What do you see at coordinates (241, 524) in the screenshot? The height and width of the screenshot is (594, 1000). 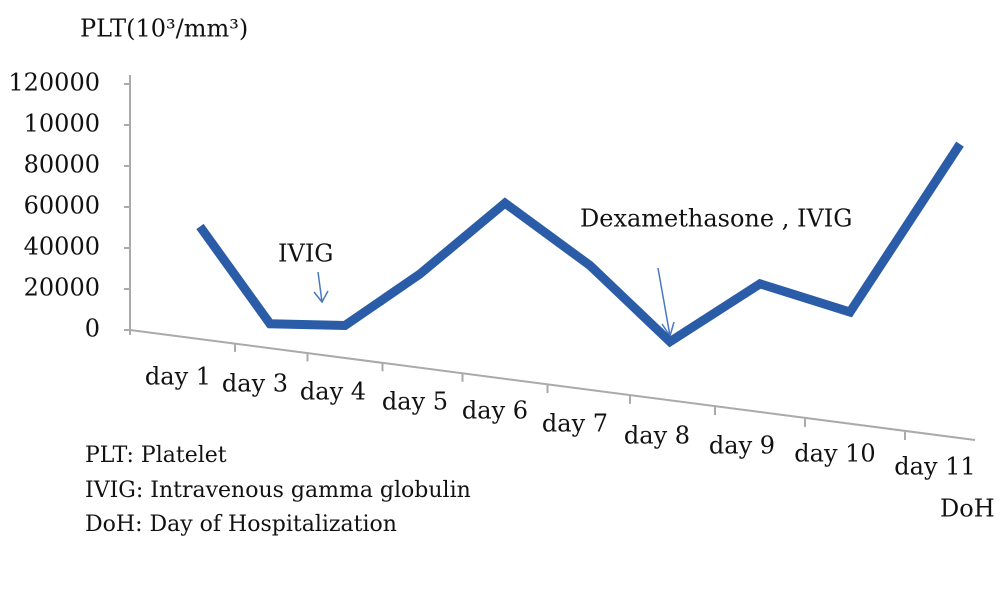 I see `note: DoH: Day of Hospitalization` at bounding box center [241, 524].